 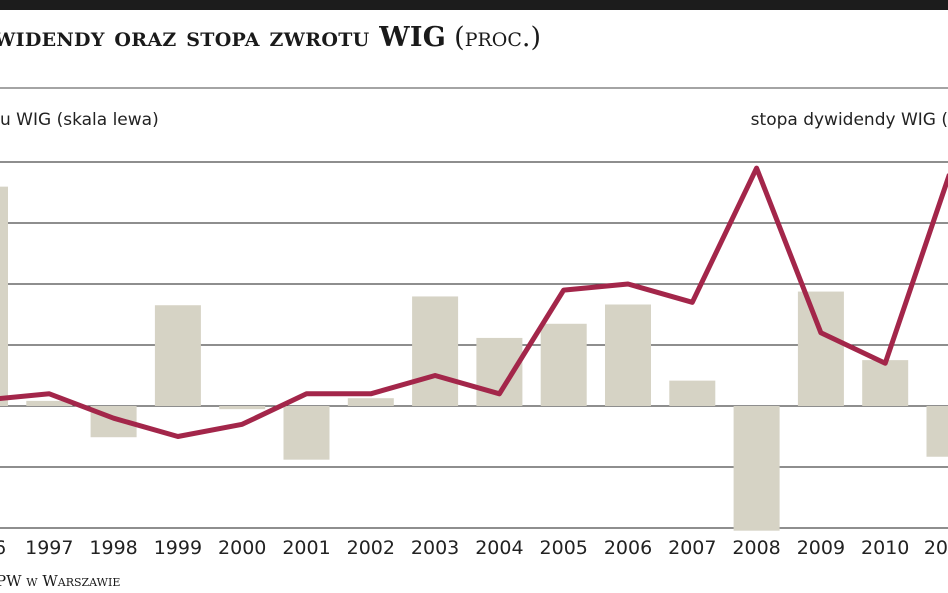 What do you see at coordinates (435, 548) in the screenshot?
I see `x-tick-label: 2003` at bounding box center [435, 548].